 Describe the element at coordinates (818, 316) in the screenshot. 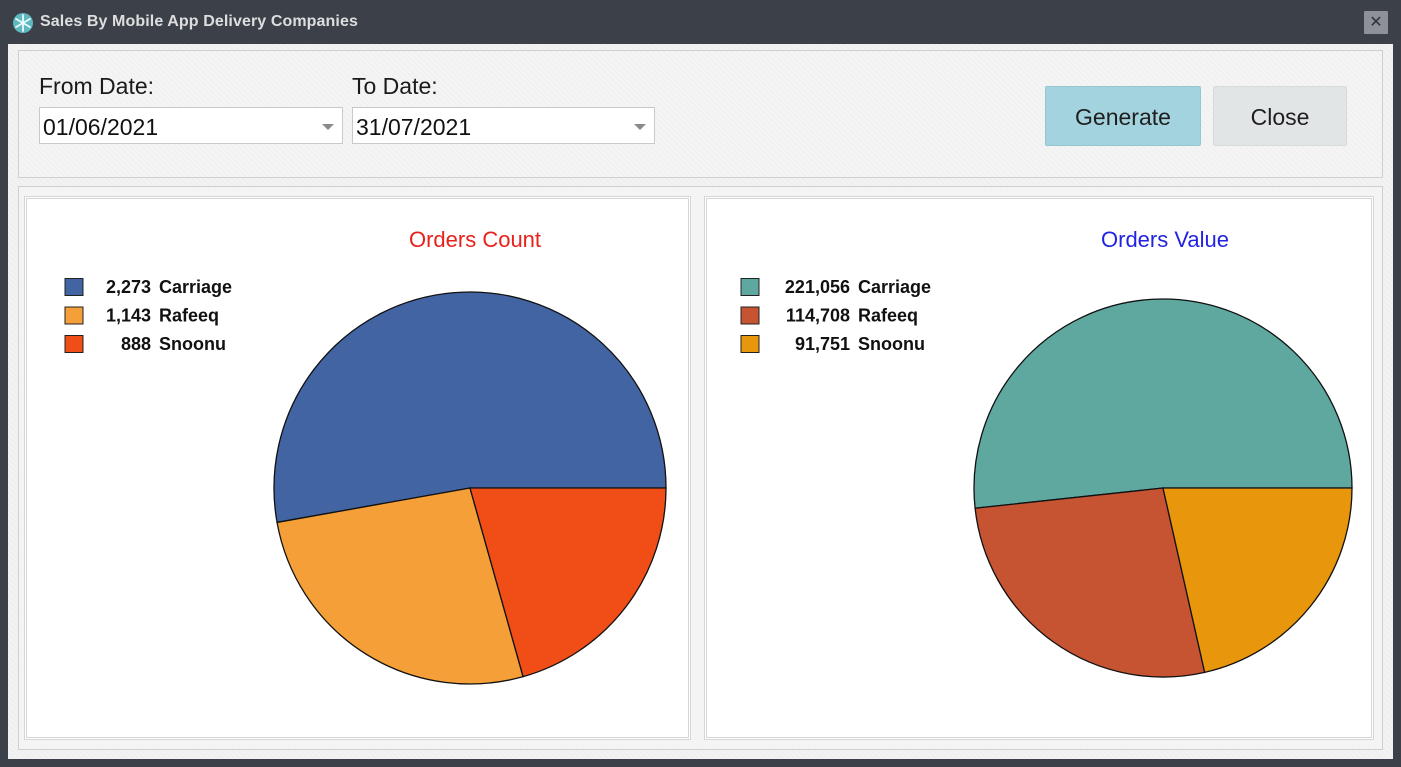

I see `legend-value-rafeeq: 114,708` at that location.